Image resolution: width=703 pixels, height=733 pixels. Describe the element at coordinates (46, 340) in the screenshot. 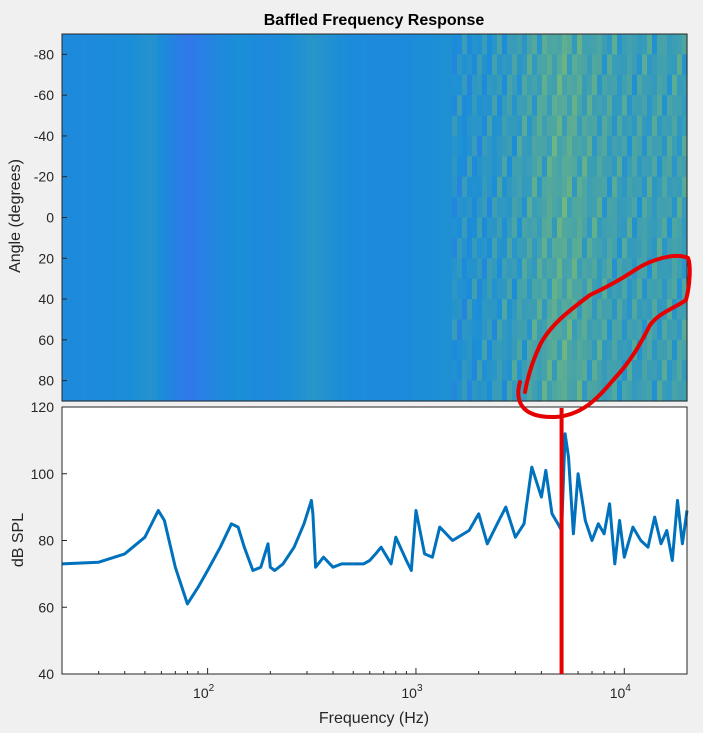

I see `heatmap-y-tick-label: 60` at that location.